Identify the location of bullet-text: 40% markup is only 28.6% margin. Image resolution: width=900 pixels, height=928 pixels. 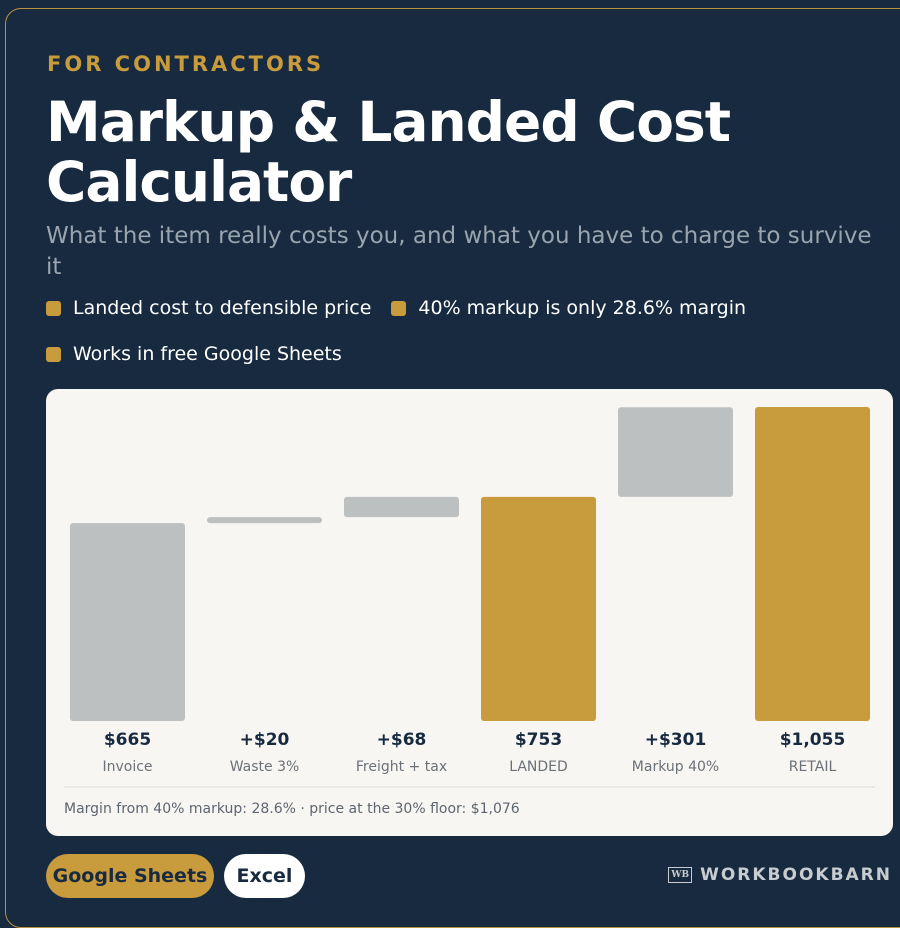
(582, 308).